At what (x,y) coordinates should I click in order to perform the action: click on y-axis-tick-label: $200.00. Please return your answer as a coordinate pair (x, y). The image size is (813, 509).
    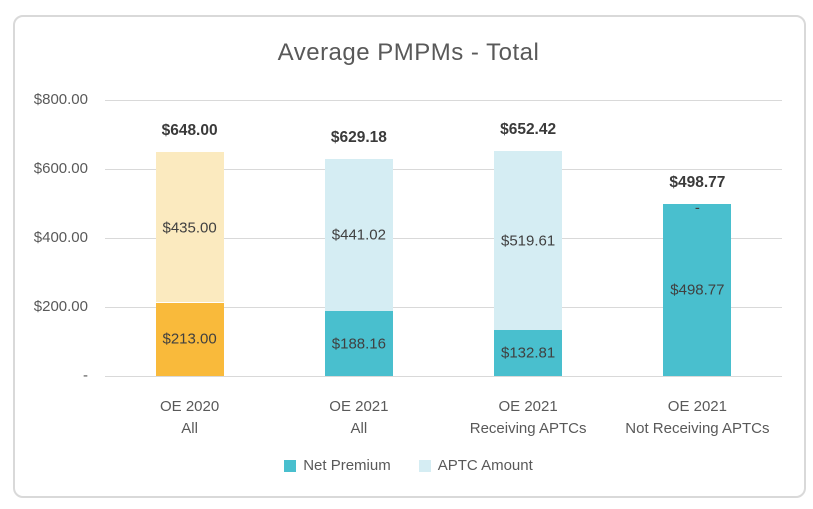
    Looking at the image, I should click on (60, 306).